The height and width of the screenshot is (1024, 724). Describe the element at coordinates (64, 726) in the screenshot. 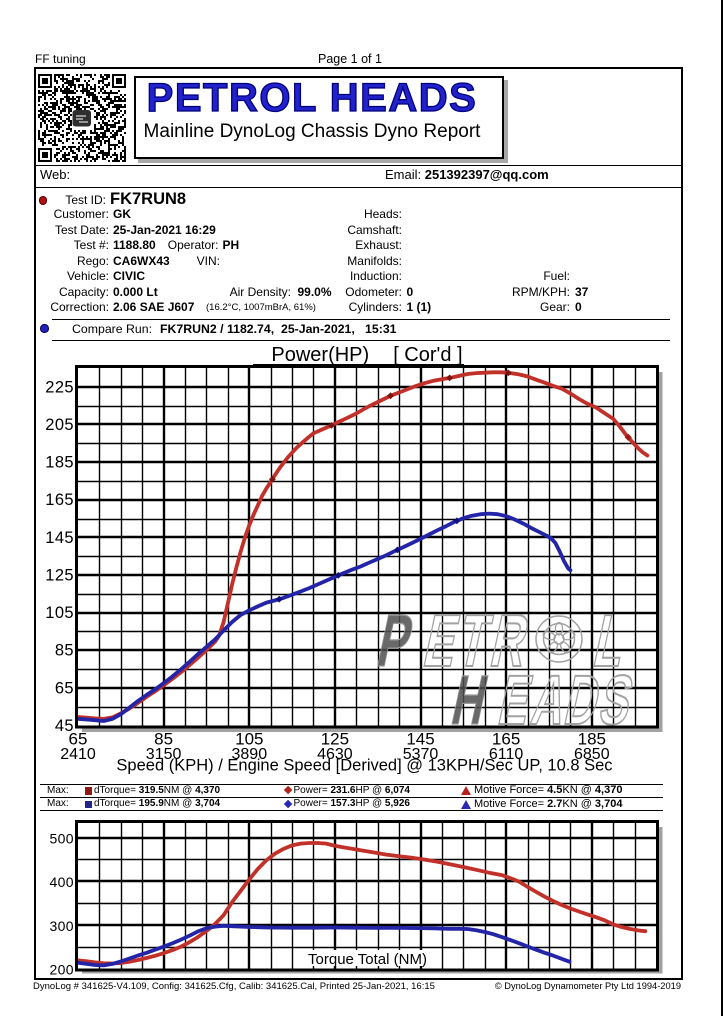

I see `svg-text: 45` at that location.